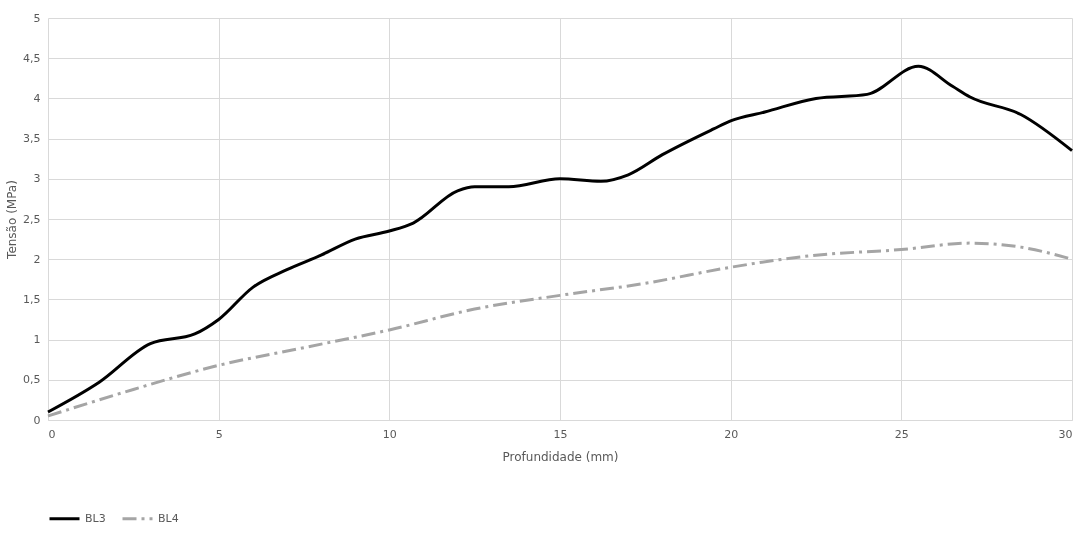 The image size is (1089, 537). What do you see at coordinates (12, 220) in the screenshot?
I see `y-axis-title: Tensão (MPa)` at bounding box center [12, 220].